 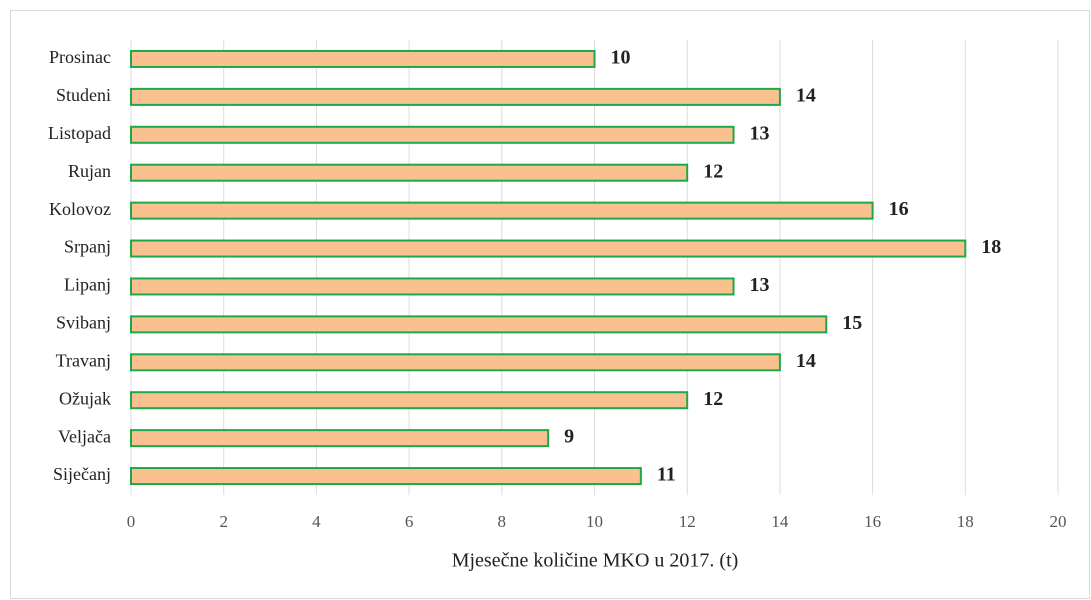 I want to click on y-tick-label: Travanj, so click(x=83, y=360).